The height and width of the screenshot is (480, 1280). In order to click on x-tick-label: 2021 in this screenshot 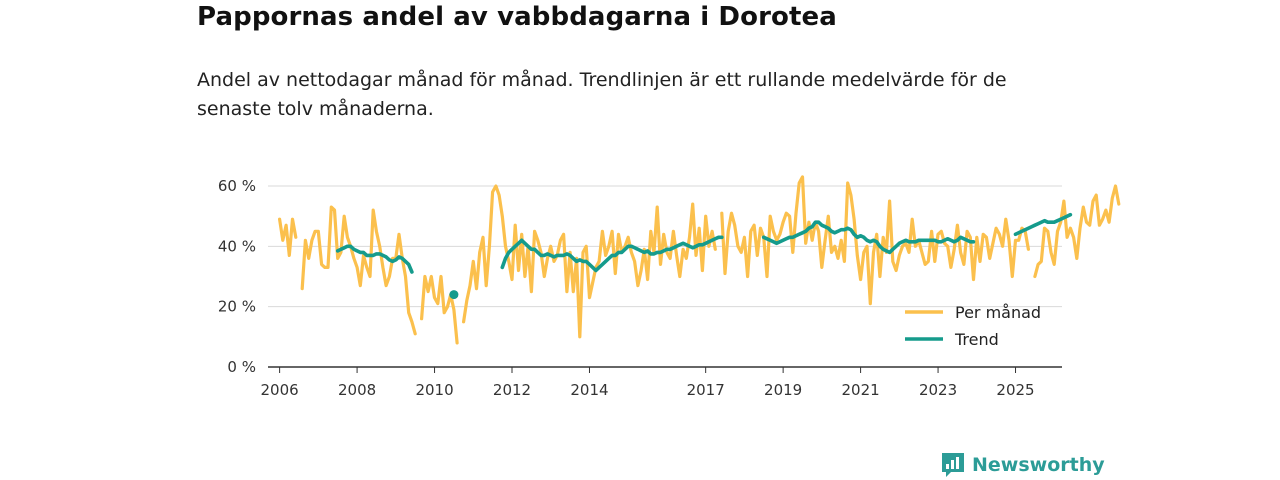, I will do `click(861, 390)`.